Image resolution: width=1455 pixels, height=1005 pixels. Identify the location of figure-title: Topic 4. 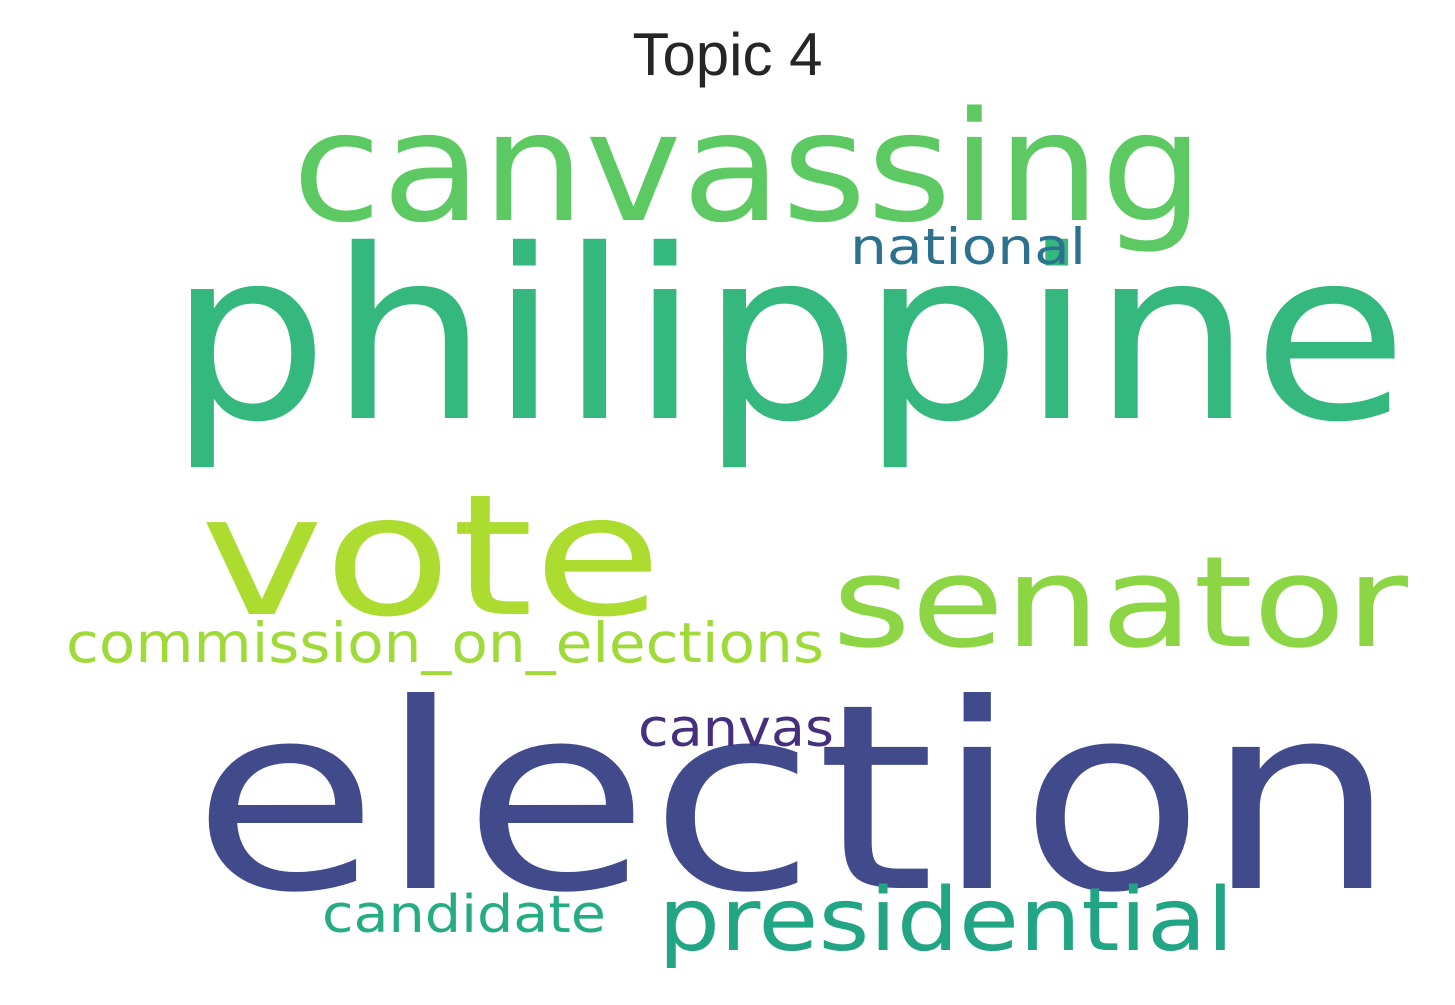
(727, 54).